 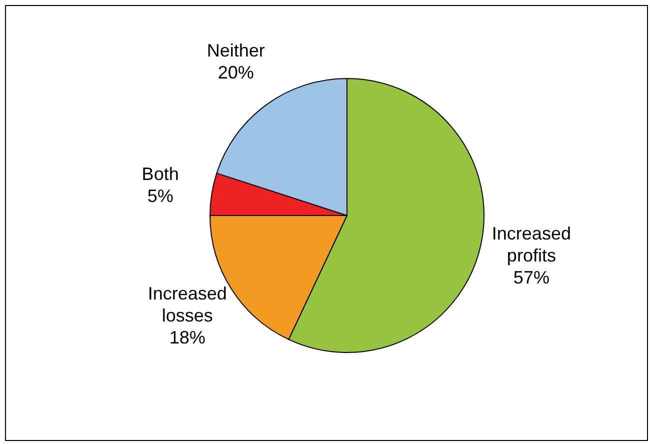 I want to click on slice-label: Both, so click(x=160, y=174).